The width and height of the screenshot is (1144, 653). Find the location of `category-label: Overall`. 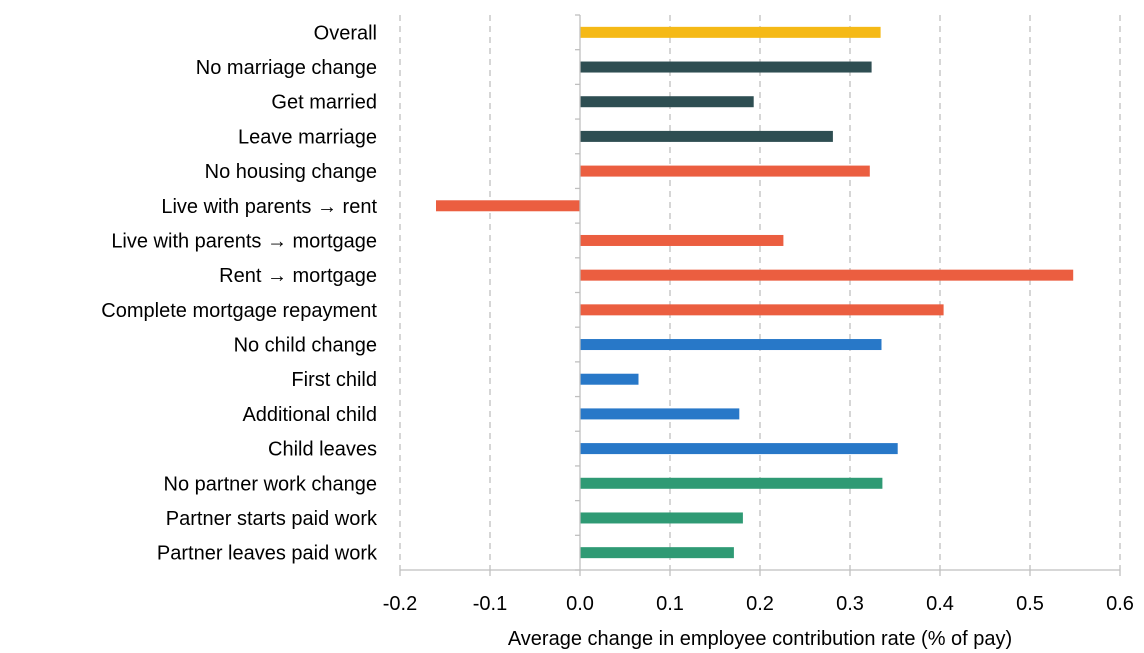

category-label: Overall is located at coordinates (345, 33).